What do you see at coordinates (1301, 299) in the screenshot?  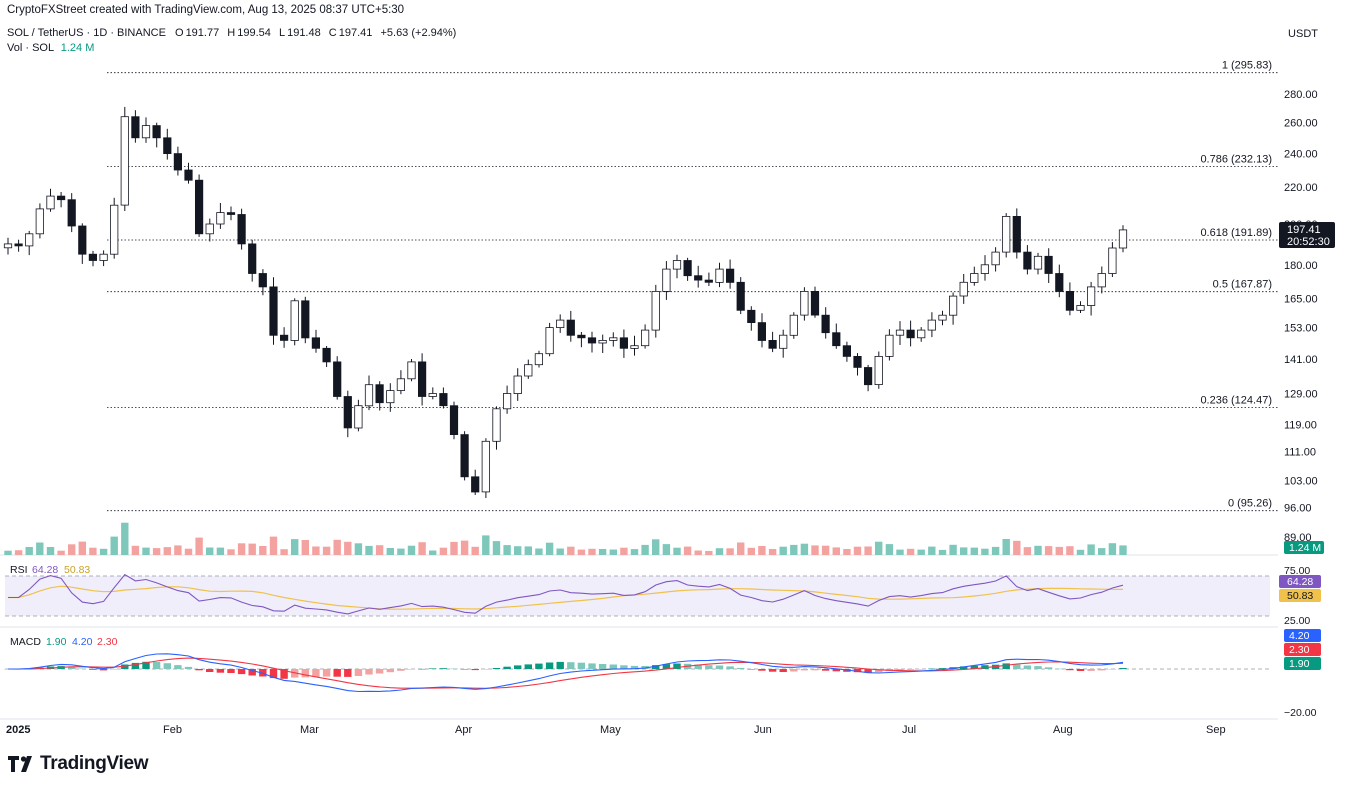 I see `price-tick-label: 165.00` at bounding box center [1301, 299].